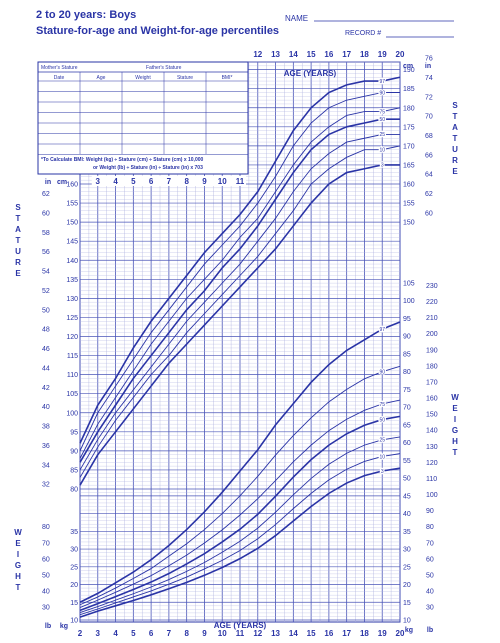  What do you see at coordinates (407, 496) in the screenshot?
I see `y-tick-kg-right: 45` at bounding box center [407, 496].